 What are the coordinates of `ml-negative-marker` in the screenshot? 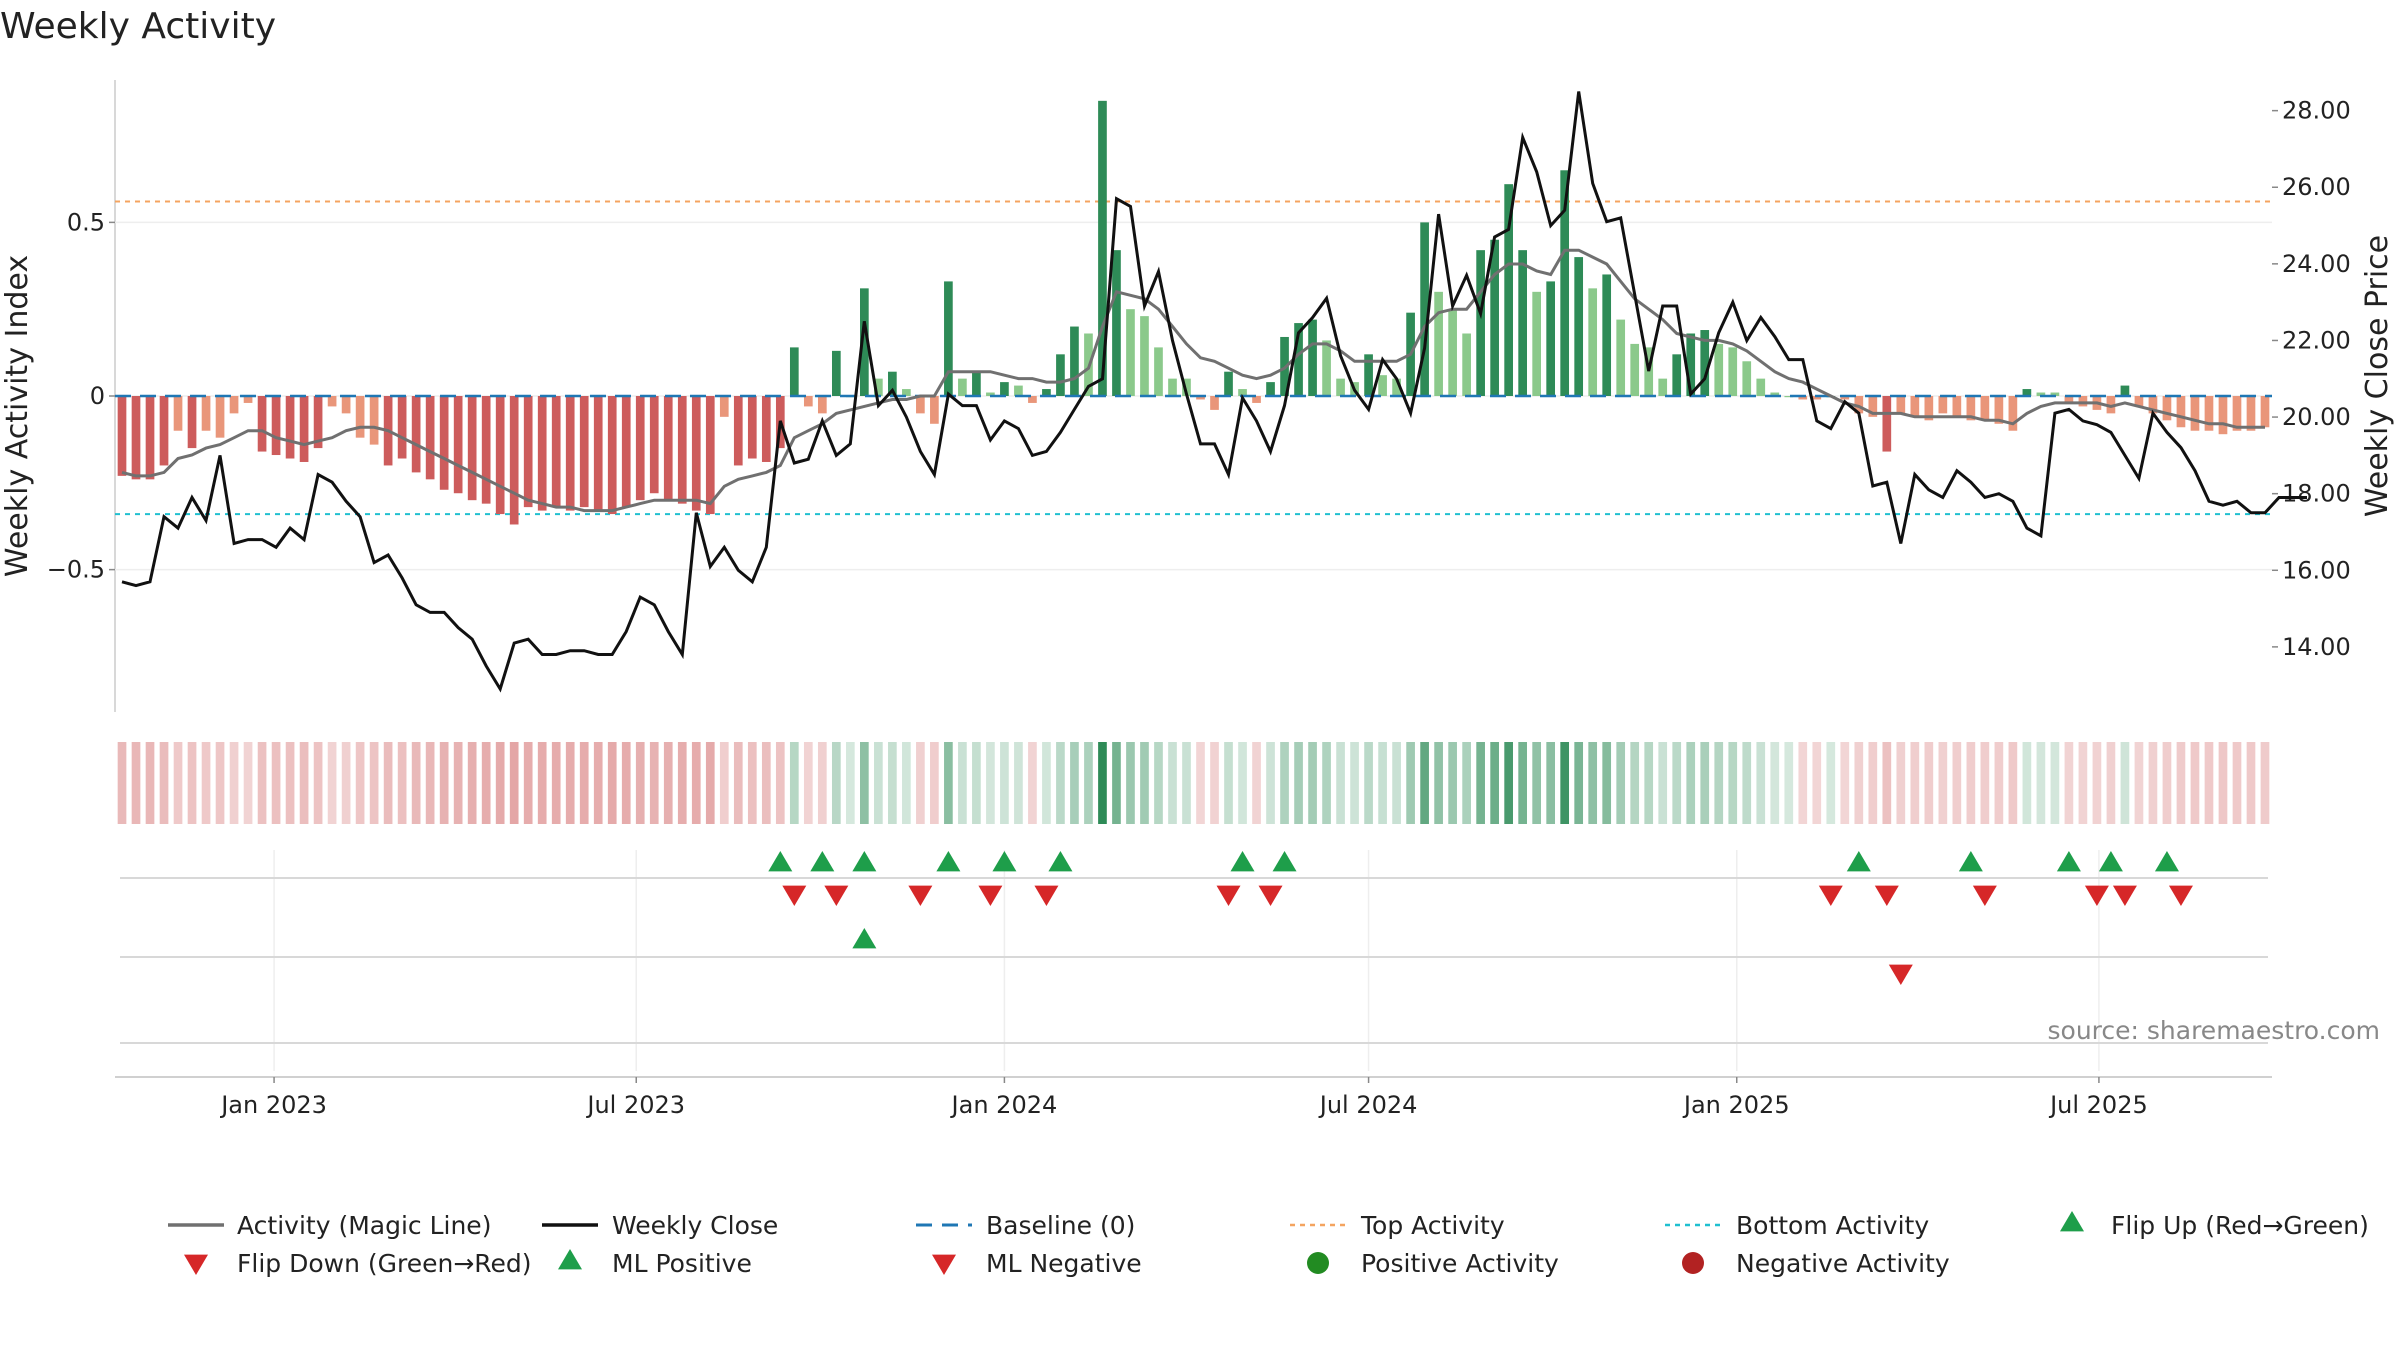 It's located at (1900, 974).